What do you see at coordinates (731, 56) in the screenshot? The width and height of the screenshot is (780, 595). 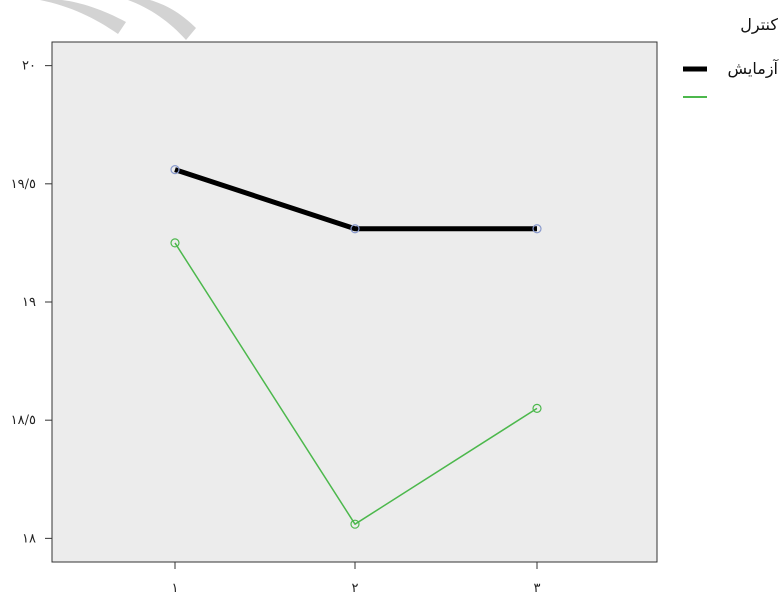 I see `legend: کنترل آزمایش` at bounding box center [731, 56].